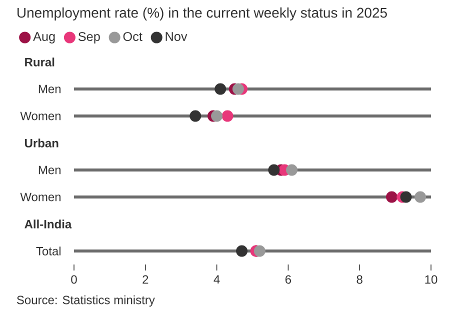 Image resolution: width=449 pixels, height=319 pixels. I want to click on y-tick-label: Urban, so click(41, 143).